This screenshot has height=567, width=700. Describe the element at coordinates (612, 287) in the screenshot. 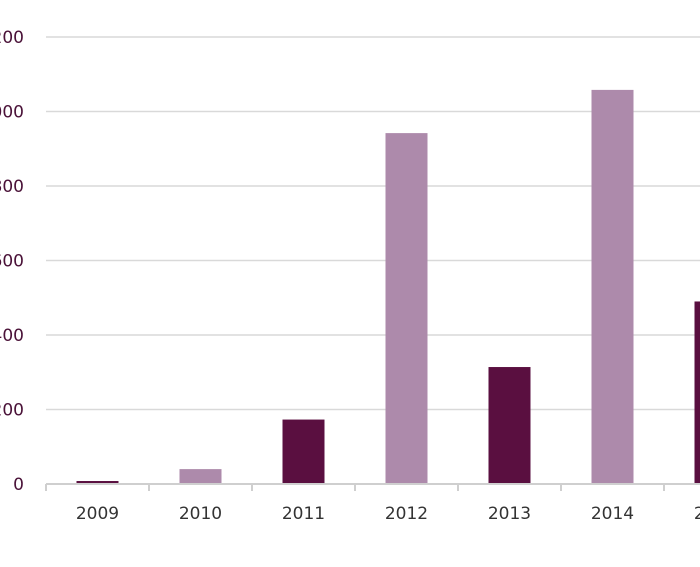

I see `bar-2014` at that location.